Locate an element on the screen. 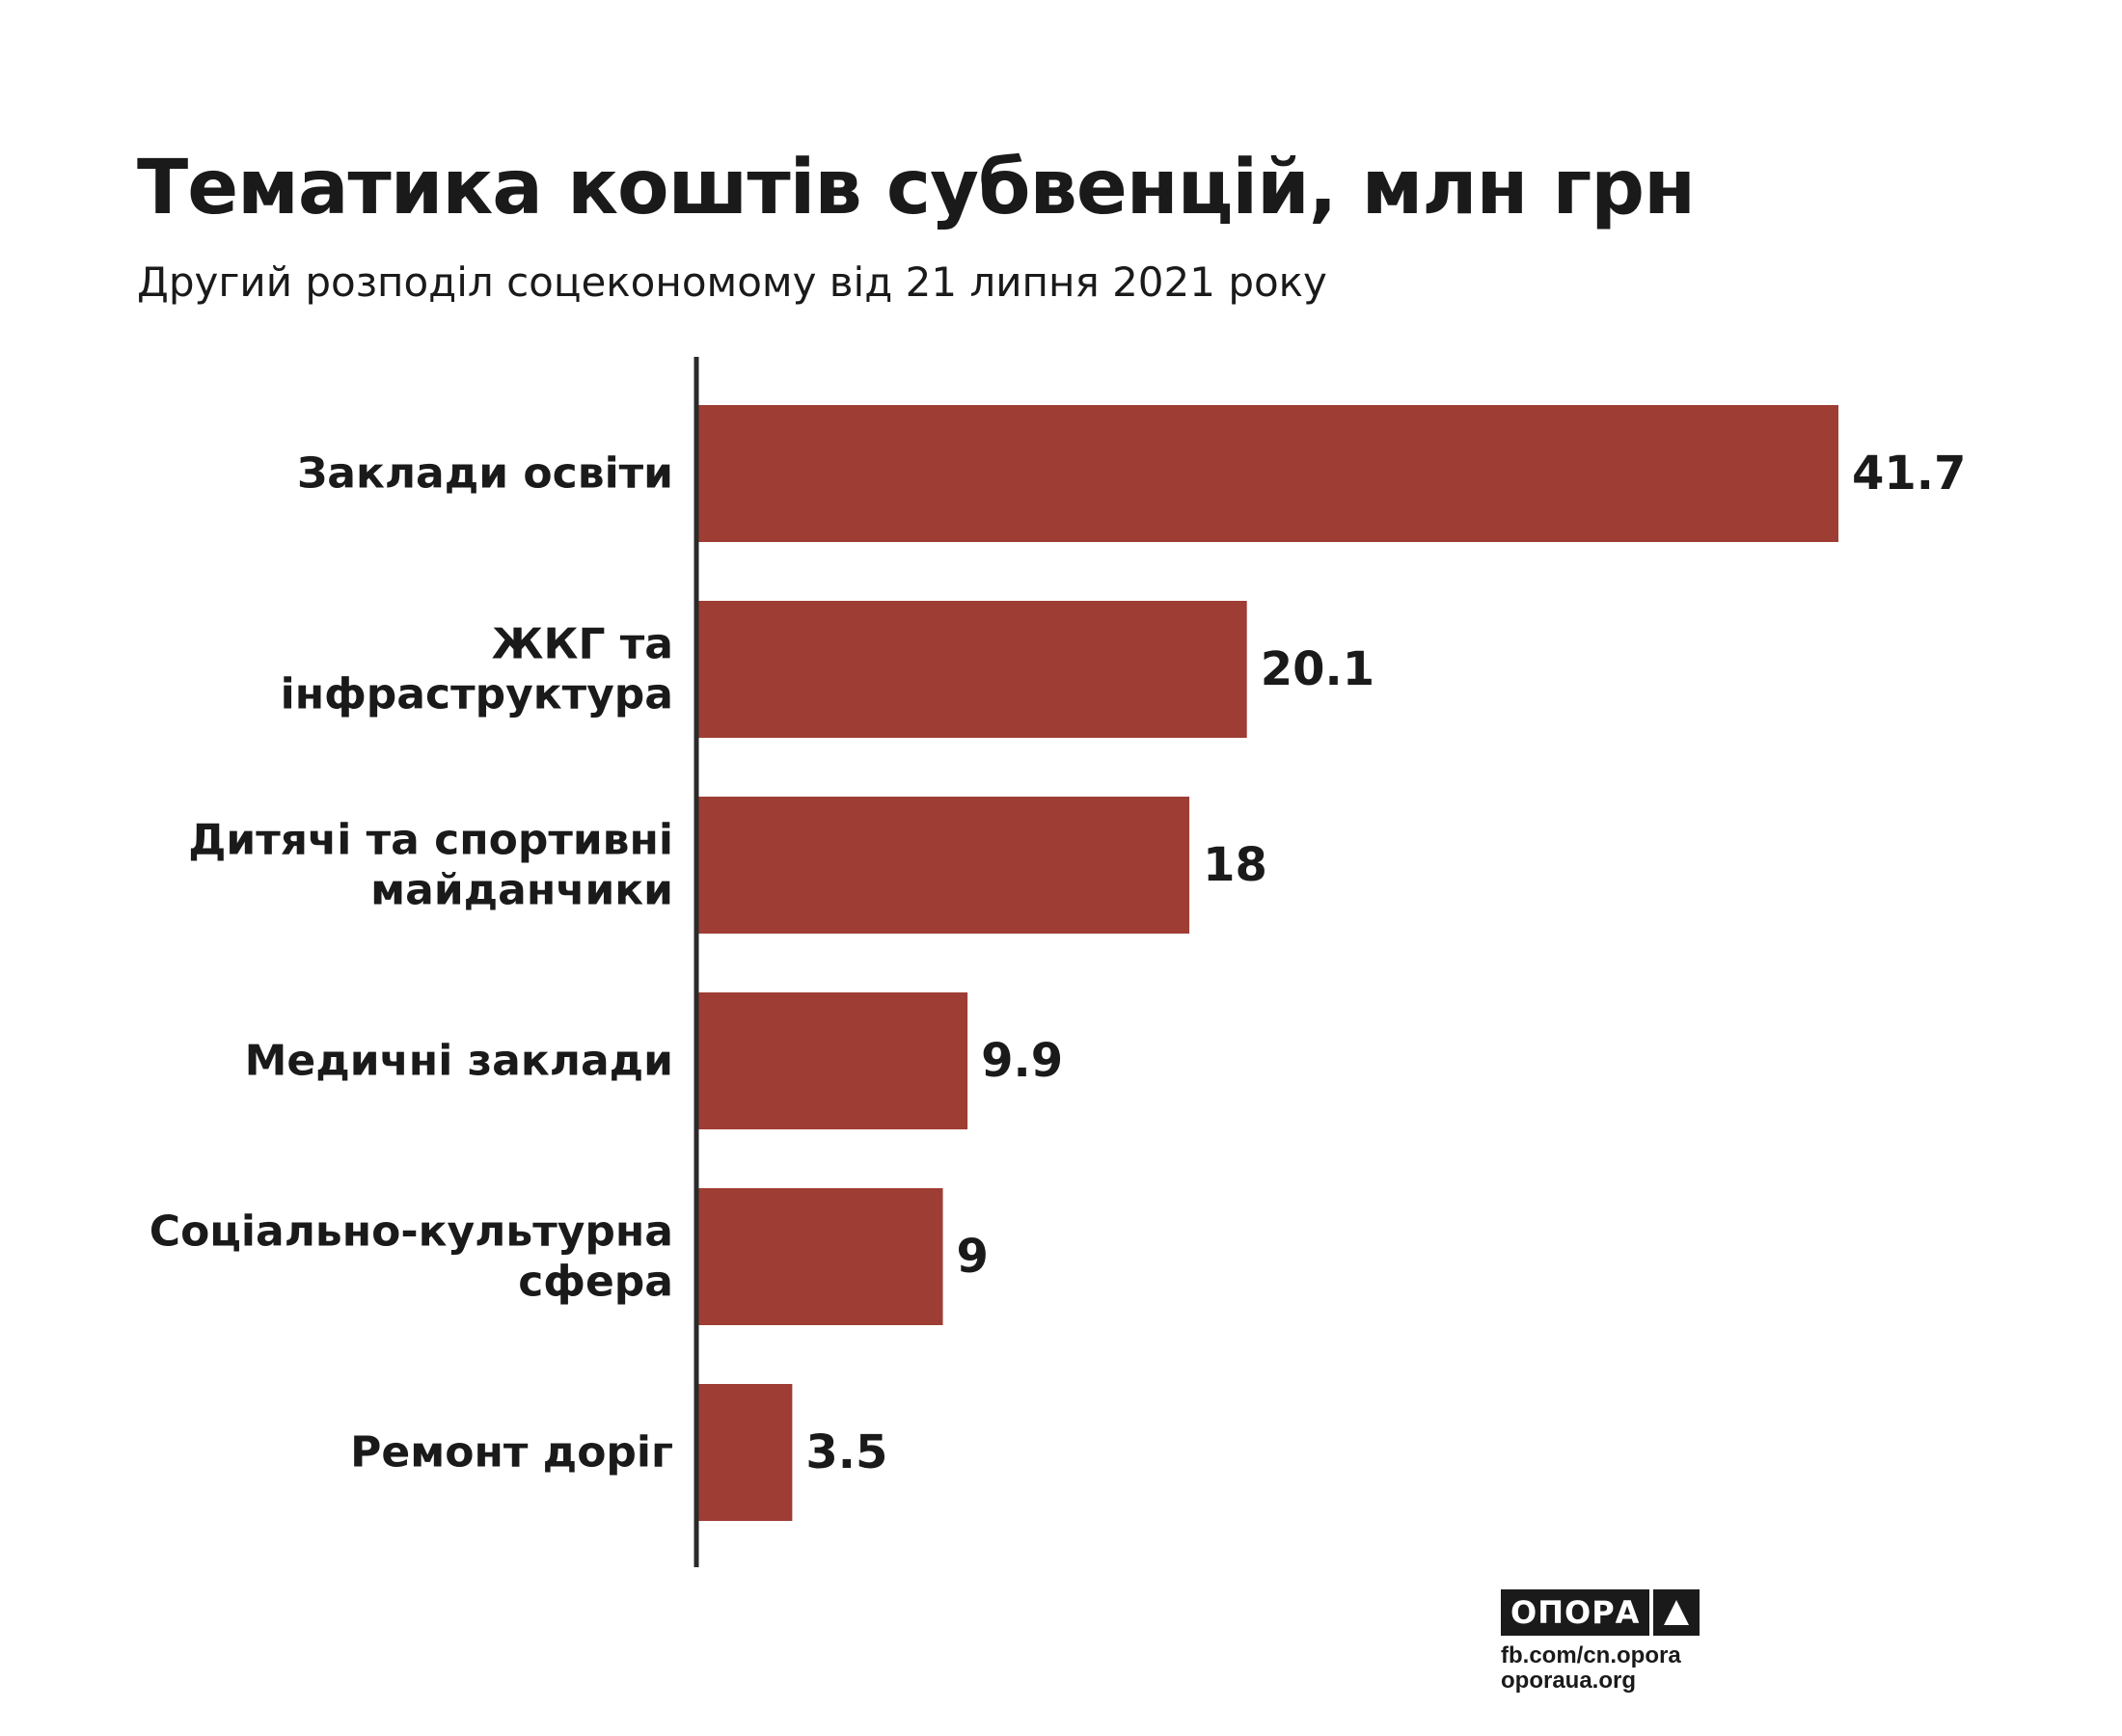 The width and height of the screenshot is (2122, 1736). website-link: oporaua.org is located at coordinates (1569, 1681).